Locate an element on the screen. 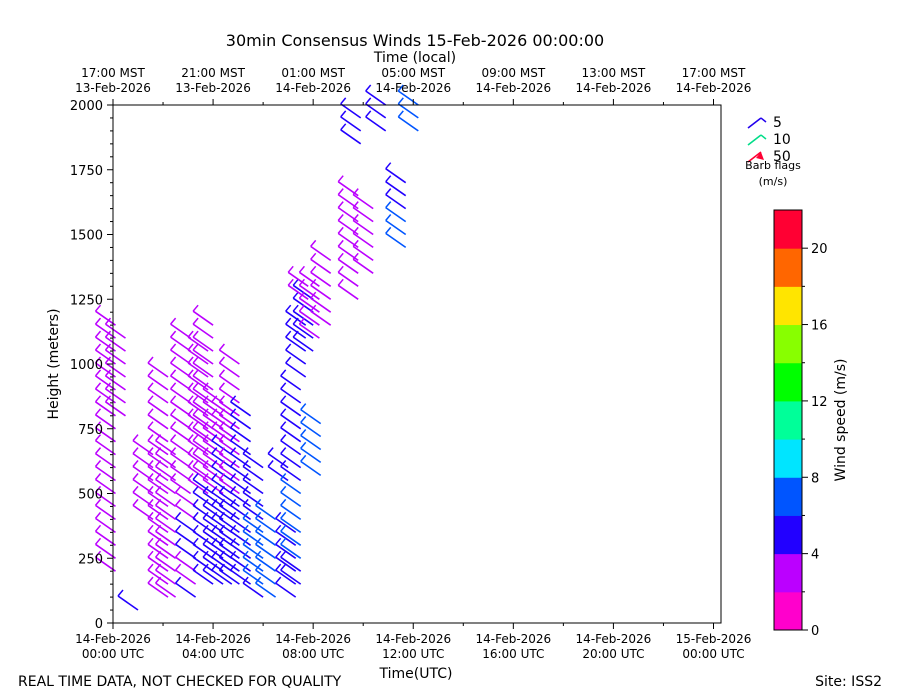 The height and width of the screenshot is (700, 900). y-tick-label: 750 is located at coordinates (90, 430).